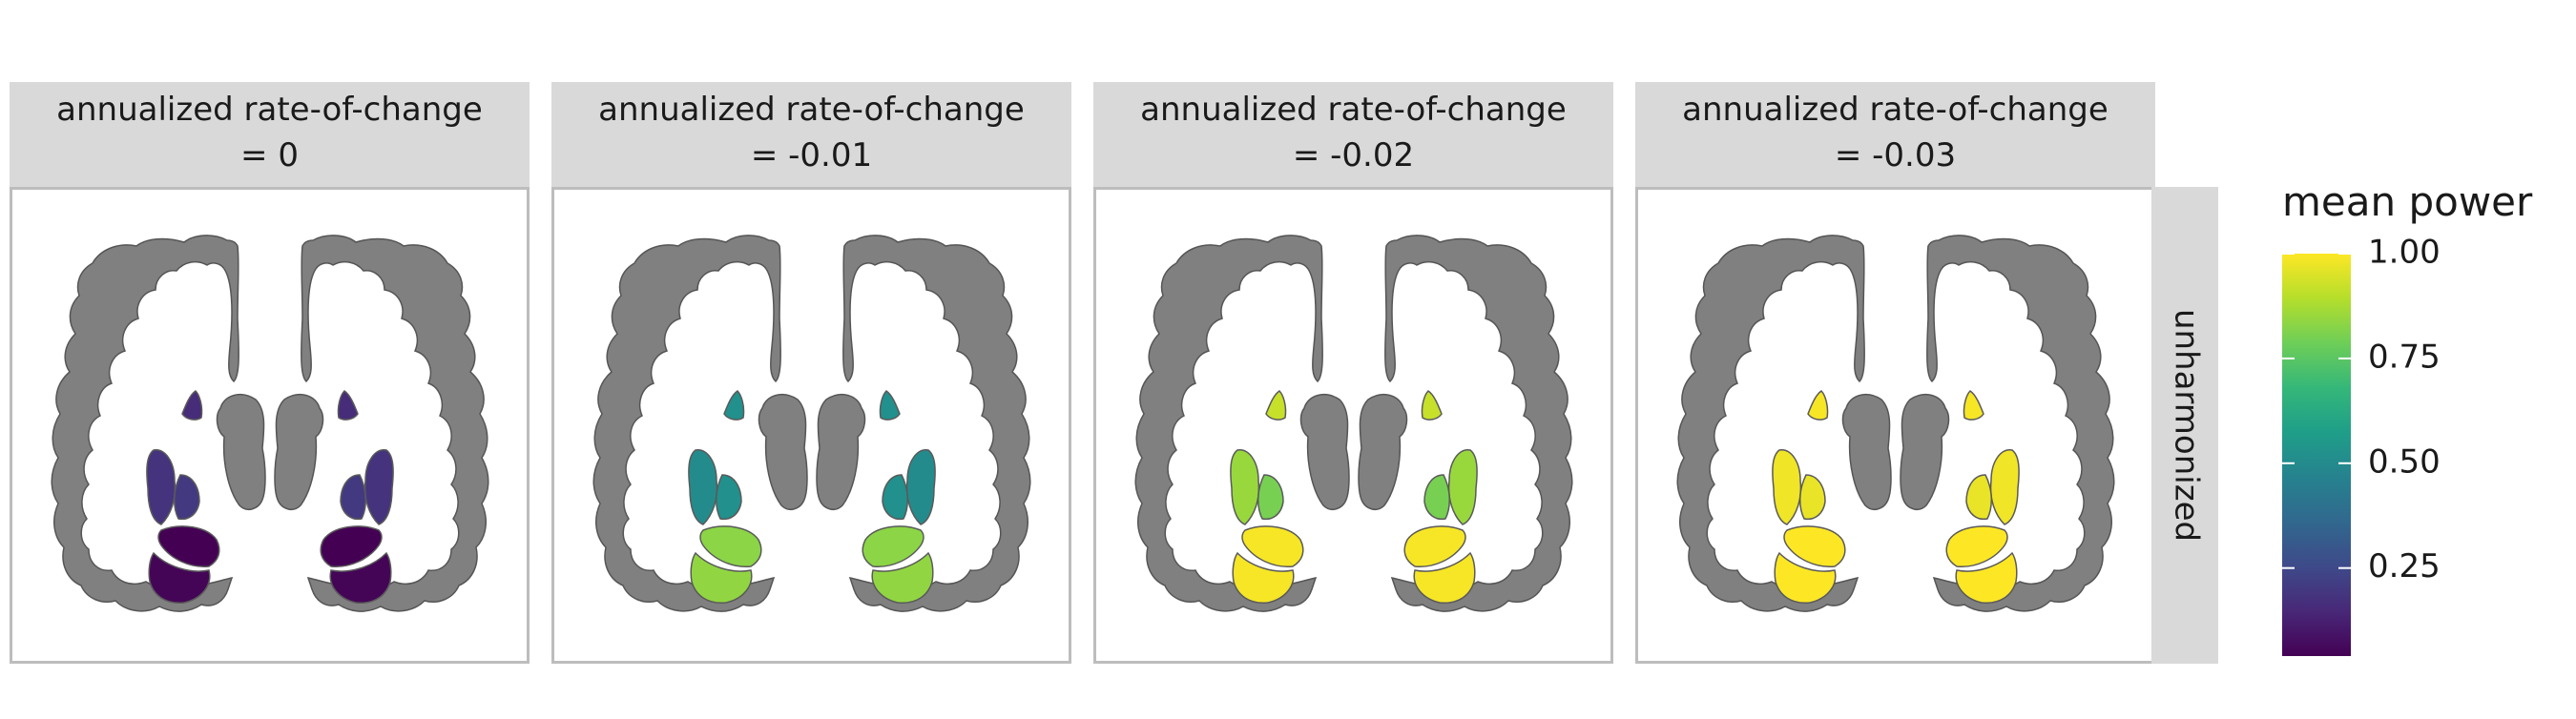  I want to click on row-strip: unharmonized, so click(2184, 425).